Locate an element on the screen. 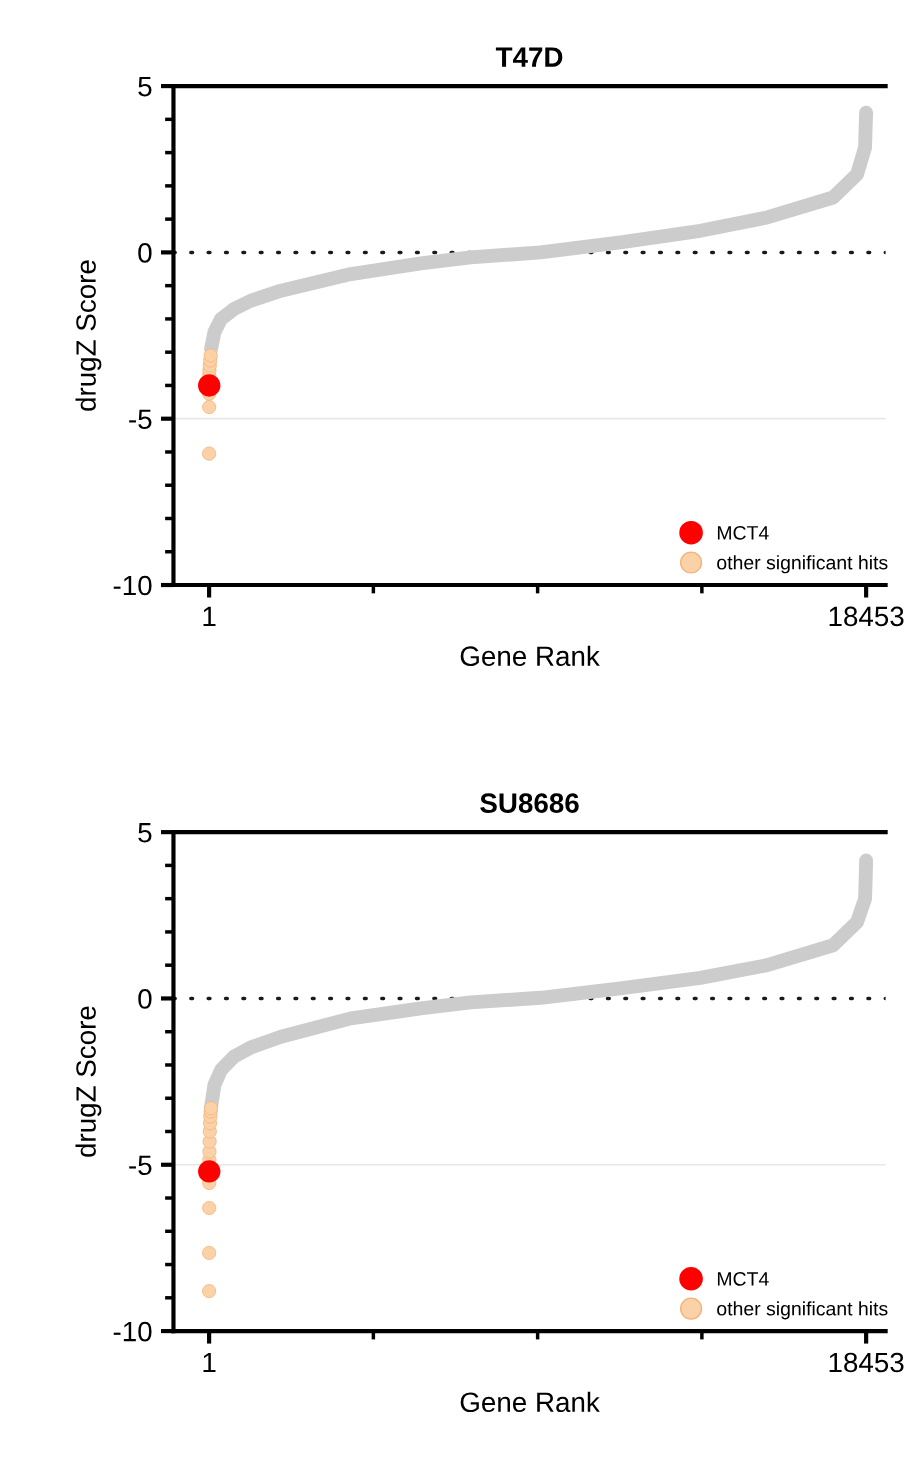  point is located at coordinates (209, 1171).